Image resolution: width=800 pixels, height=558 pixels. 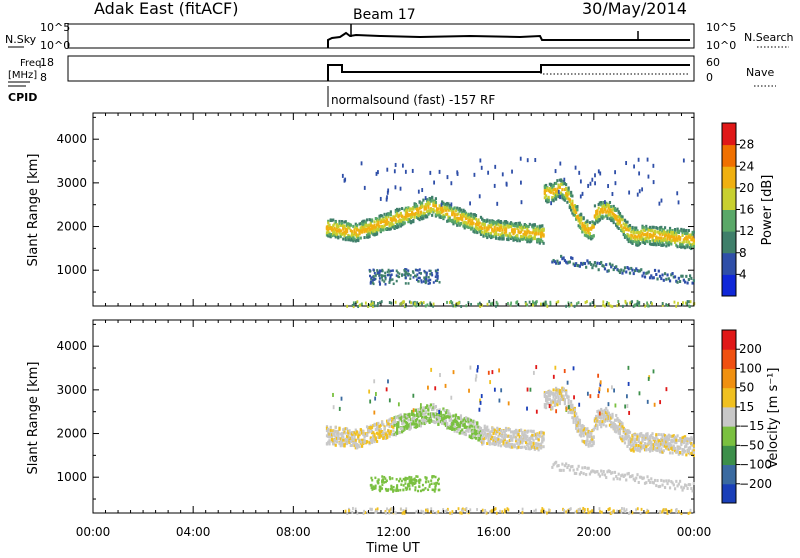 I want to click on freq-panel-frame, so click(x=381, y=68).